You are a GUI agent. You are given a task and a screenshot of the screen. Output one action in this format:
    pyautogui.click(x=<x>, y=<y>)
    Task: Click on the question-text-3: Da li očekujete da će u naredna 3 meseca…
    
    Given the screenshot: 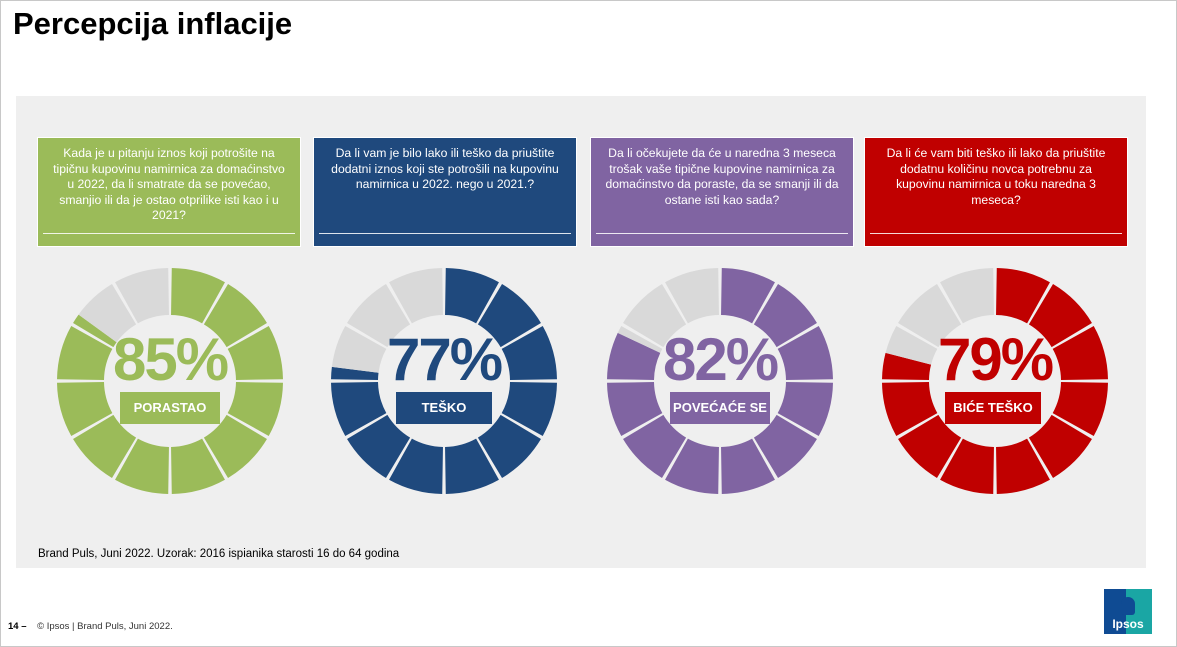 What is the action you would take?
    pyautogui.click(x=722, y=176)
    